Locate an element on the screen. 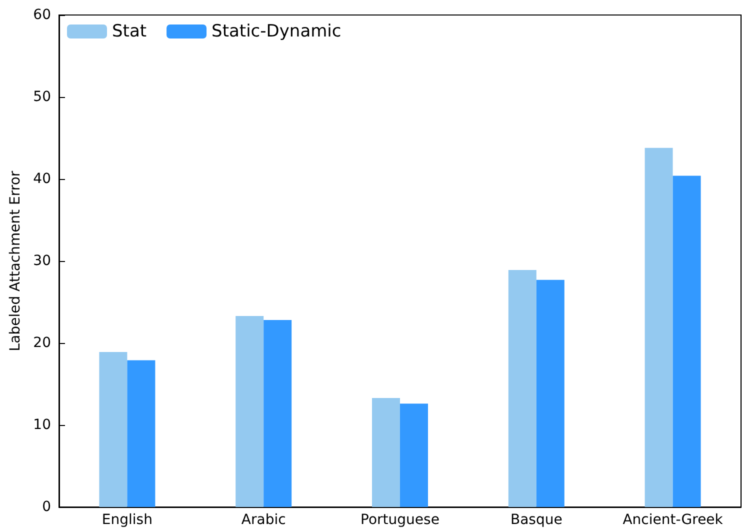 Image resolution: width=742 pixels, height=528 pixels. y-tick-label: 20 is located at coordinates (42, 343).